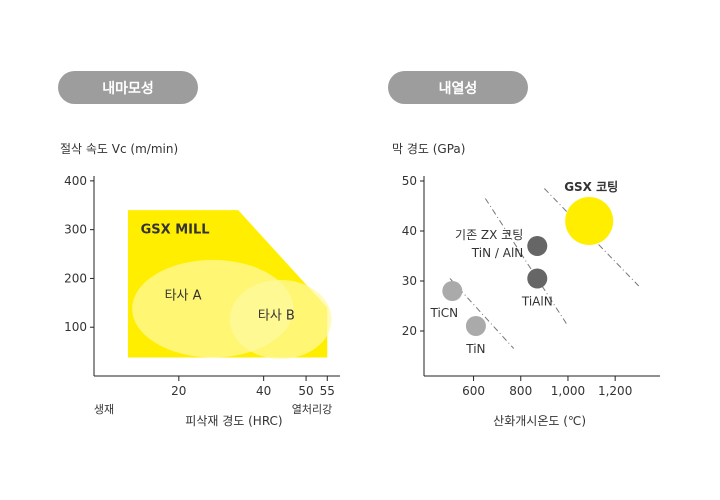 The height and width of the screenshot is (500, 720). Describe the element at coordinates (458, 87) in the screenshot. I see `section-title-heat-resistance: 내열성` at that location.